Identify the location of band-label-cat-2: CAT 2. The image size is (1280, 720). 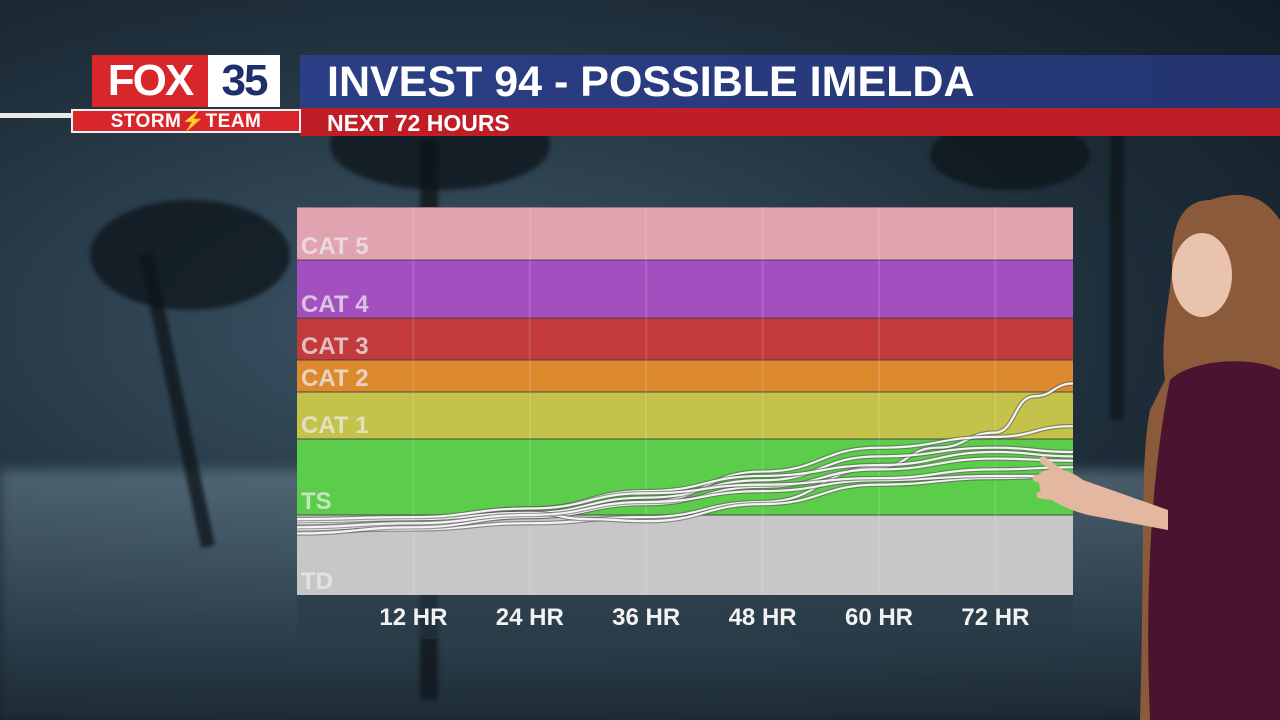
(335, 378).